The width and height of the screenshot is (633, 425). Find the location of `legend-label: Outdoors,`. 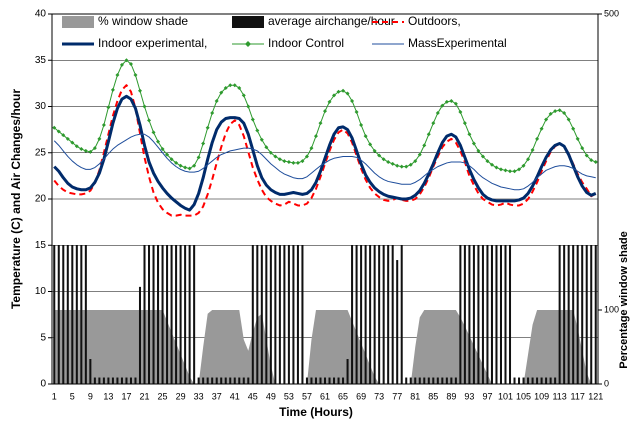

legend-label: Outdoors, is located at coordinates (434, 21).